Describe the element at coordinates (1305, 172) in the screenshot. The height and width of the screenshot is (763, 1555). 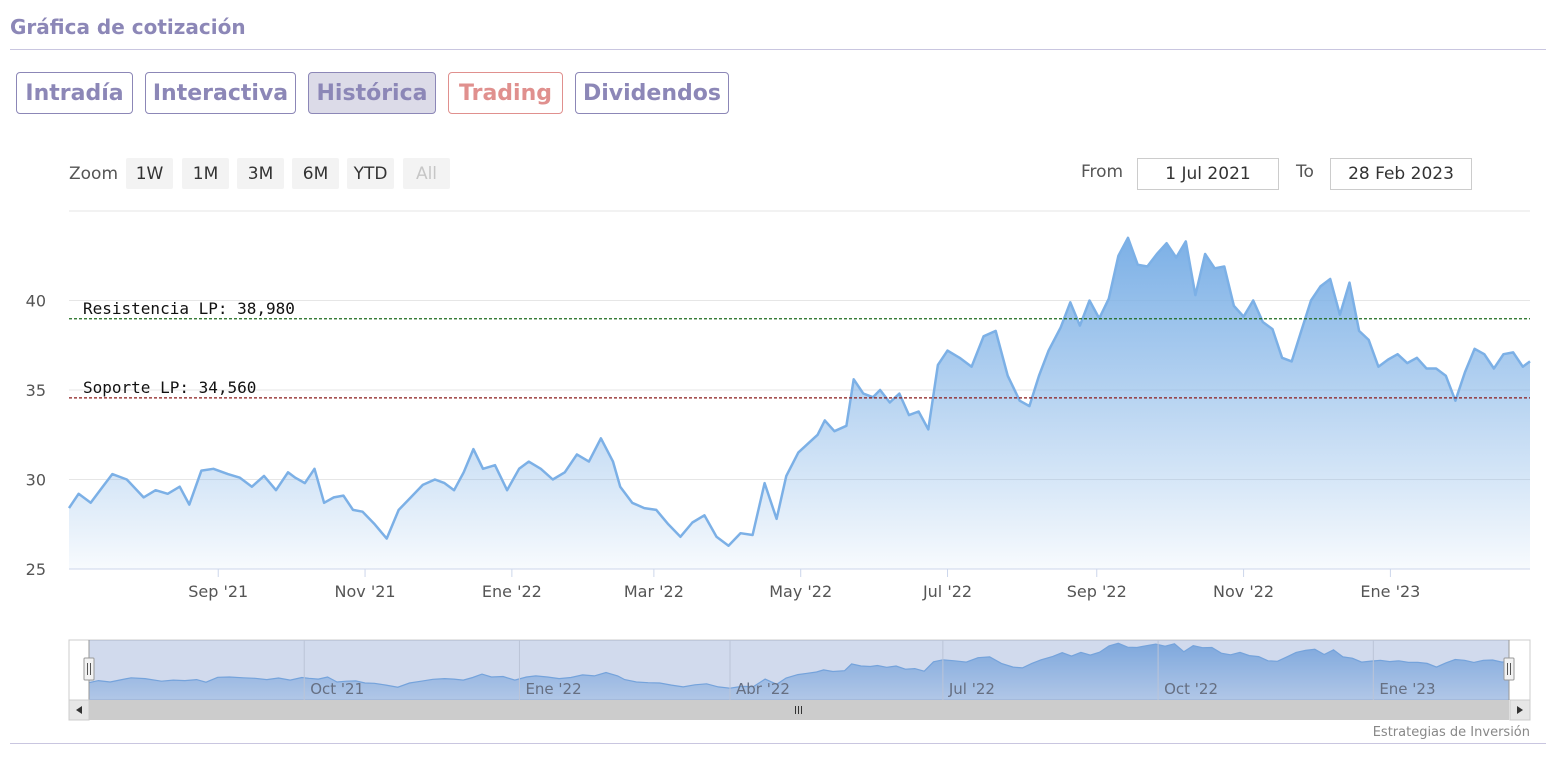
I see `to-label: To` at that location.